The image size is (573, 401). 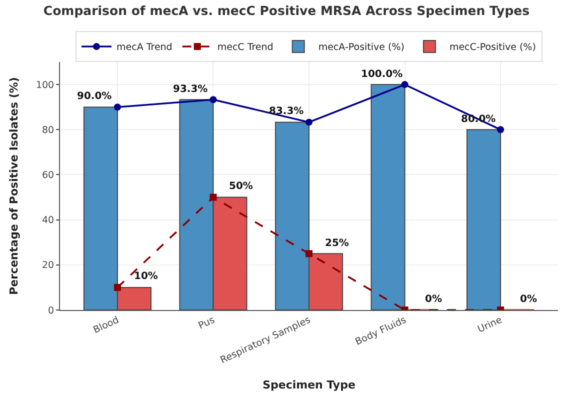 I want to click on data-label: 83.3%, so click(x=286, y=111).